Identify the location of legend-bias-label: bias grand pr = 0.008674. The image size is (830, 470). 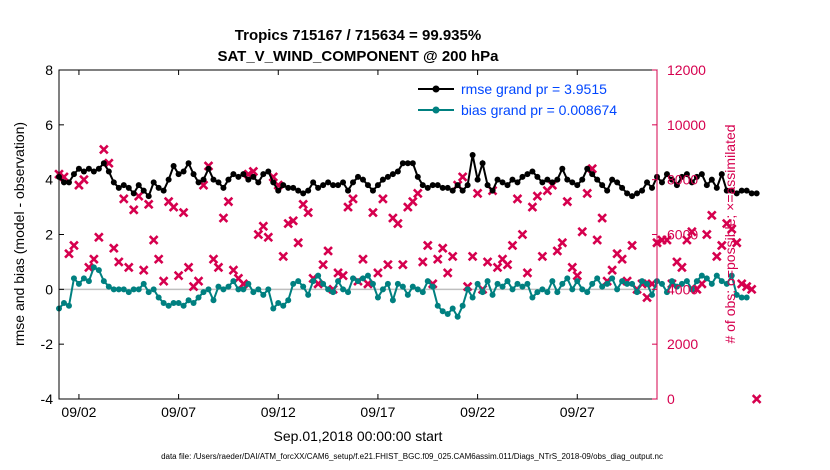
(539, 110).